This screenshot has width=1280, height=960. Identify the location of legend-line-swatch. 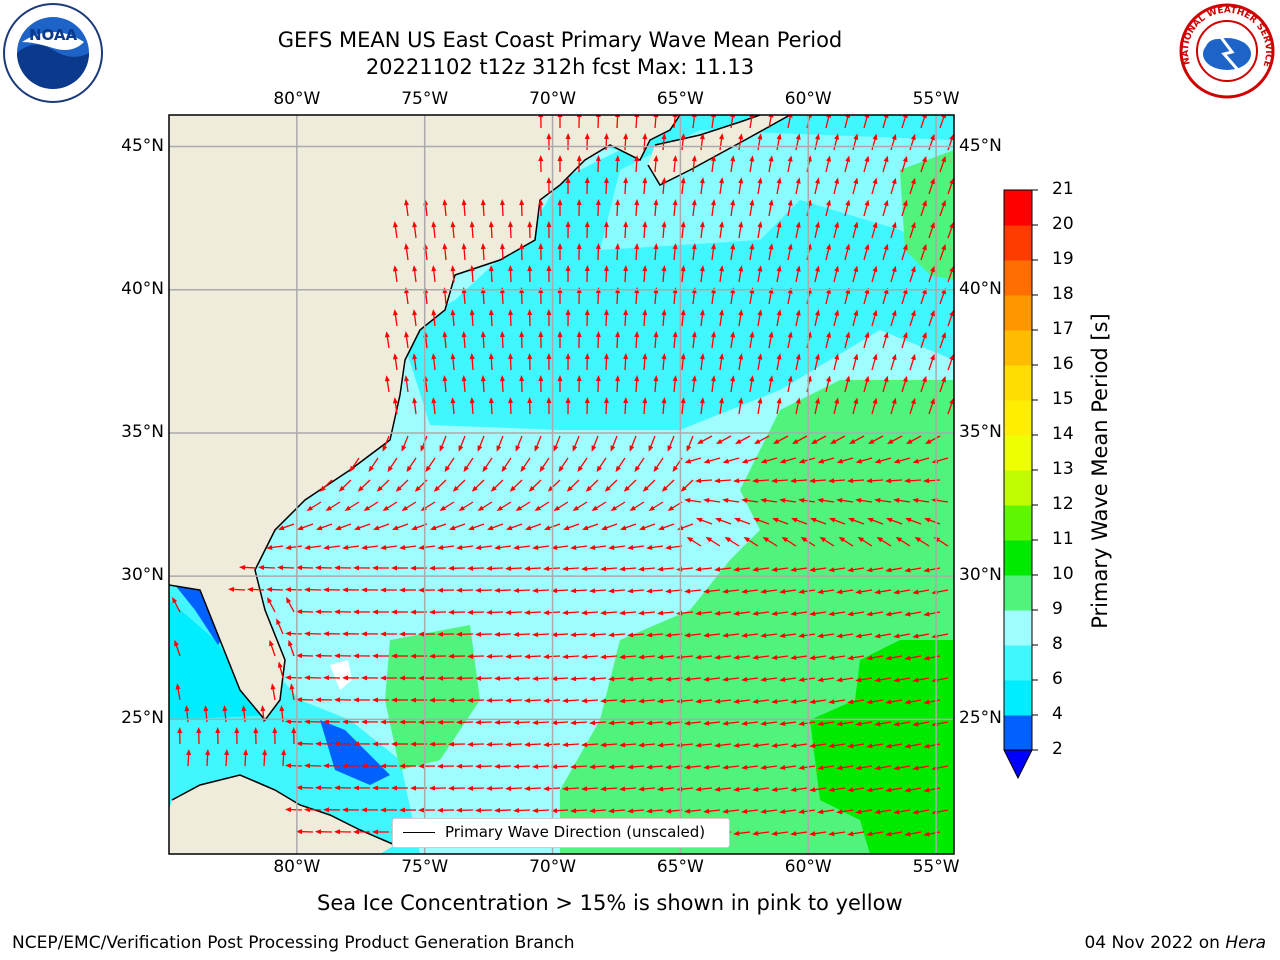
(419, 832).